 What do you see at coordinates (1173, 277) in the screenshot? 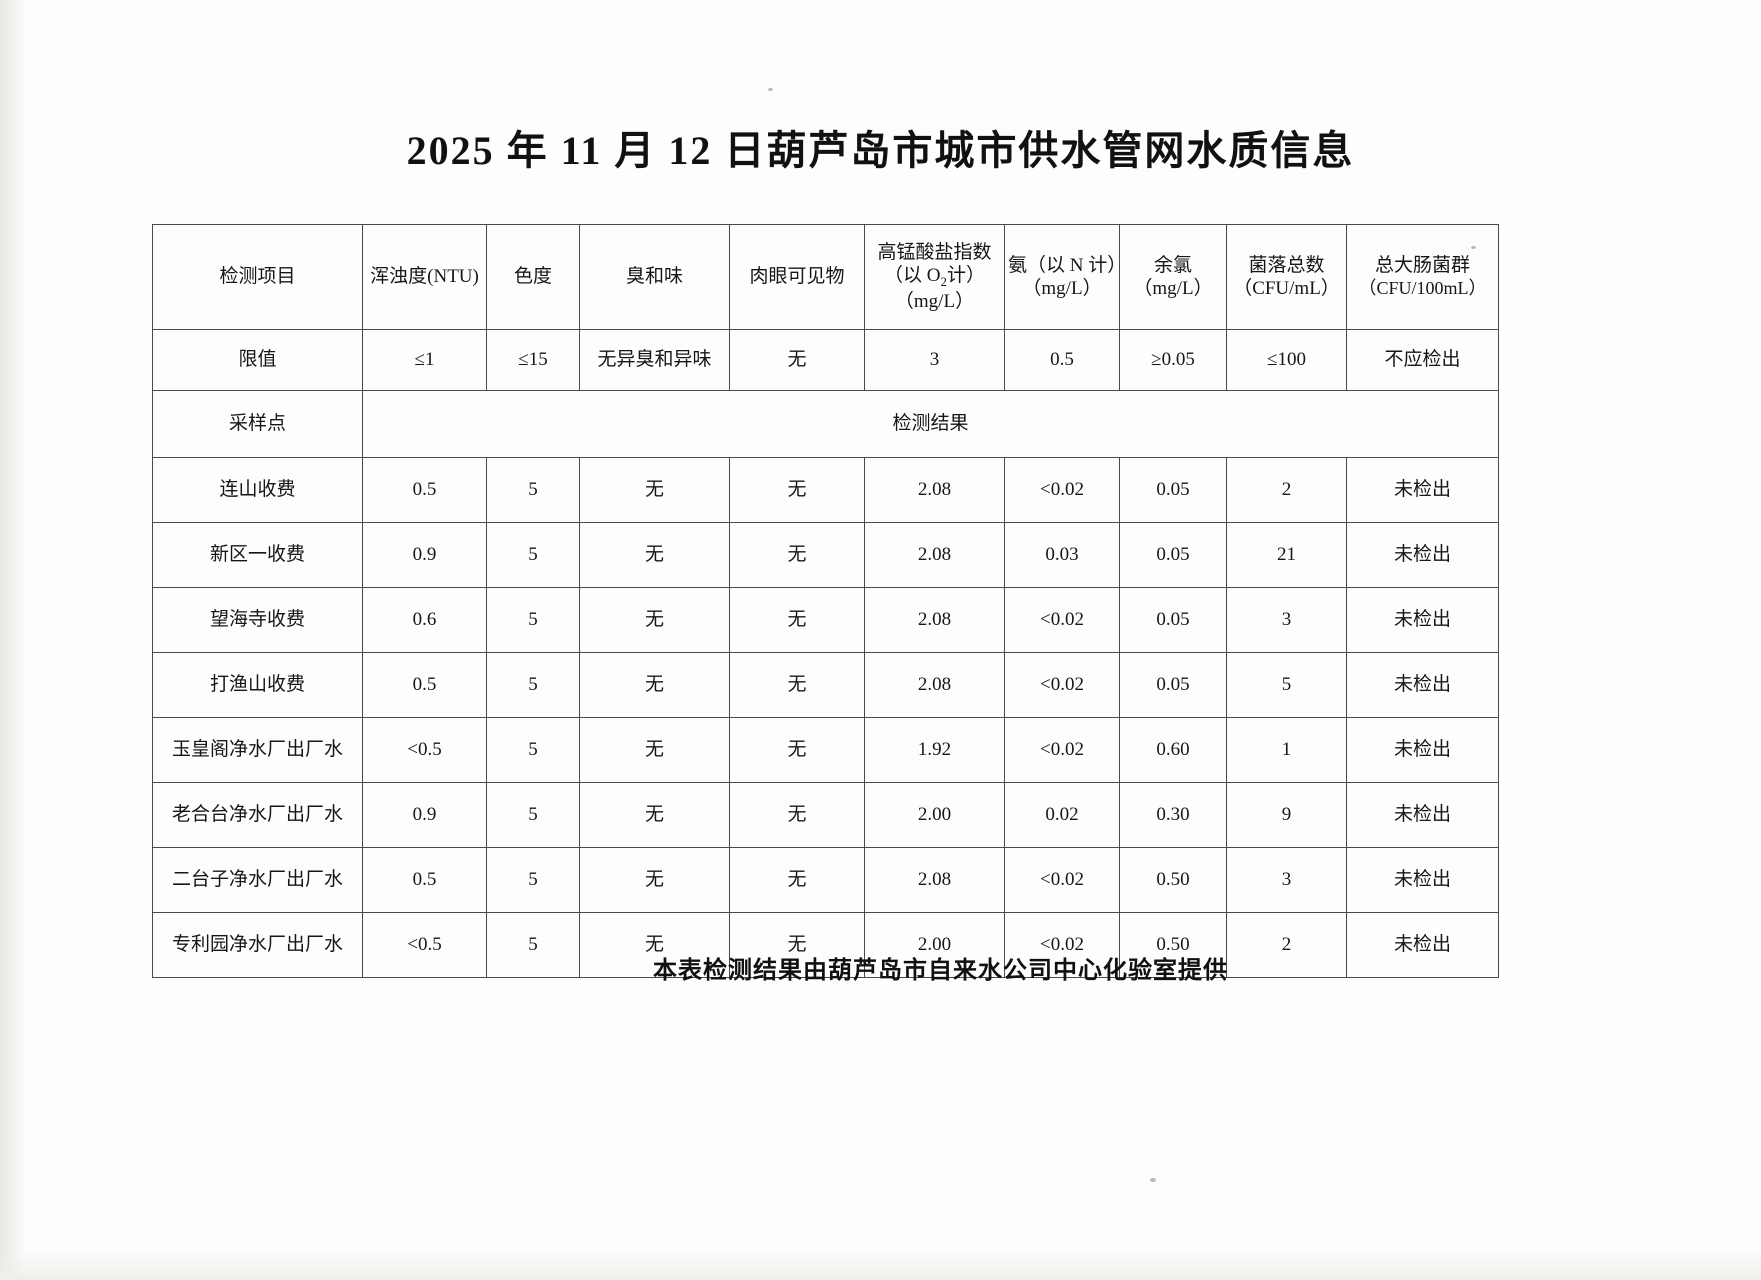
I see `header-residual-chlorine: 余氯 （mg/L）` at bounding box center [1173, 277].